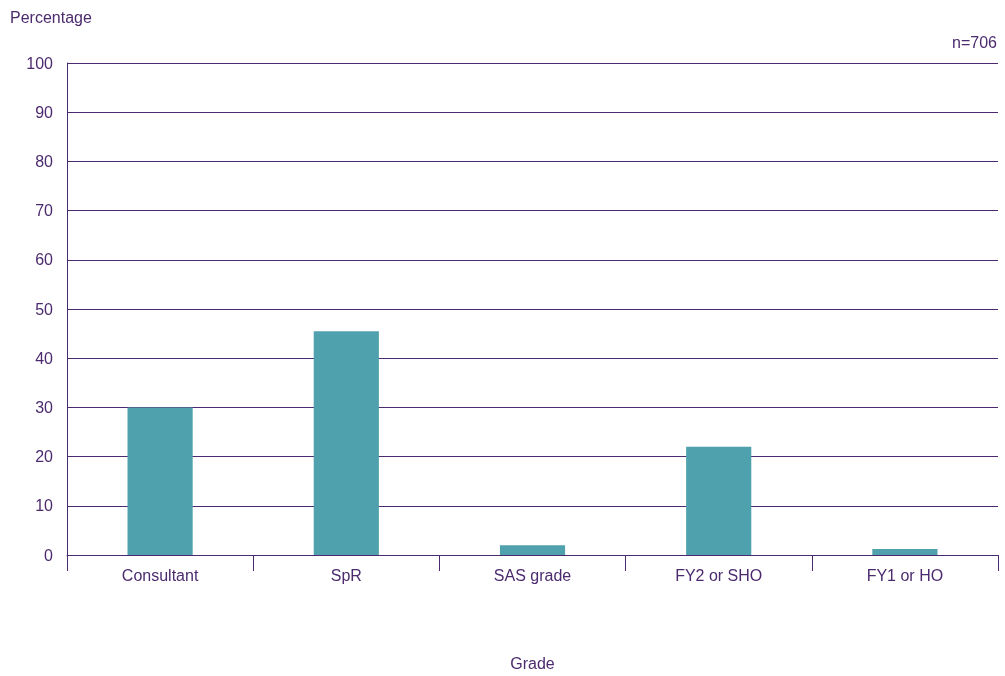  Describe the element at coordinates (719, 575) in the screenshot. I see `x-tick-label: FY2 or SHO` at that location.